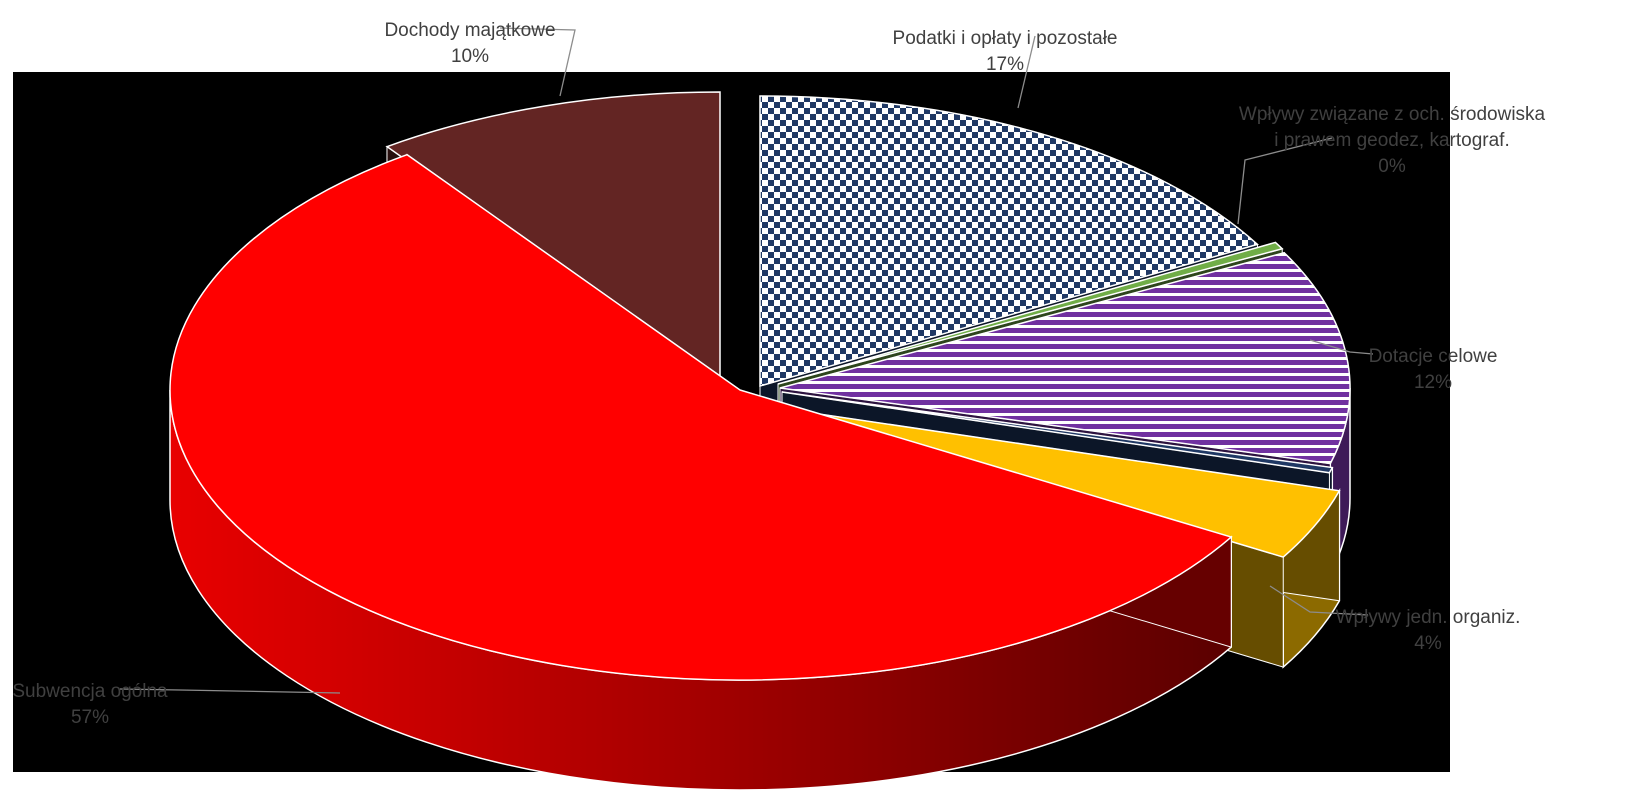 This screenshot has width=1627, height=803. I want to click on data-label-category: Dochody majątkowe, so click(469, 30).